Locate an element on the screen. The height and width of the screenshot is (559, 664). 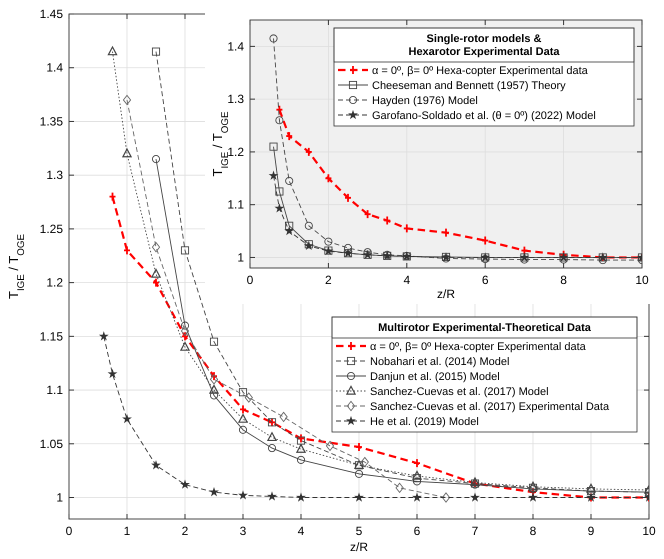
legend-title: Multirotor Experimental-Theoretical Data is located at coordinates (485, 328).